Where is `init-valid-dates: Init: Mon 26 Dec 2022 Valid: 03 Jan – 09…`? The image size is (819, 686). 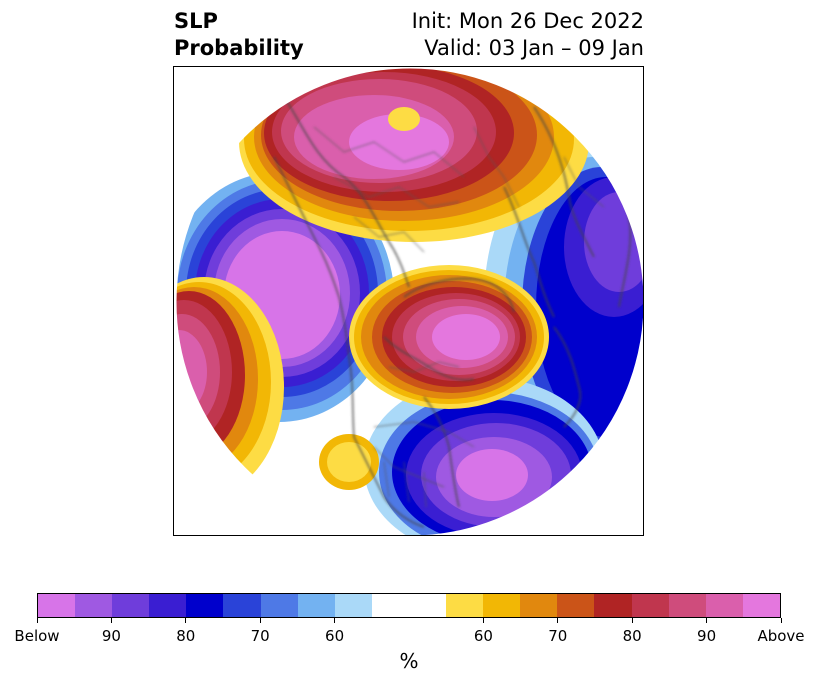
init-valid-dates: Init: Mon 26 Dec 2022 Valid: 03 Jan – 09… is located at coordinates (527, 34).